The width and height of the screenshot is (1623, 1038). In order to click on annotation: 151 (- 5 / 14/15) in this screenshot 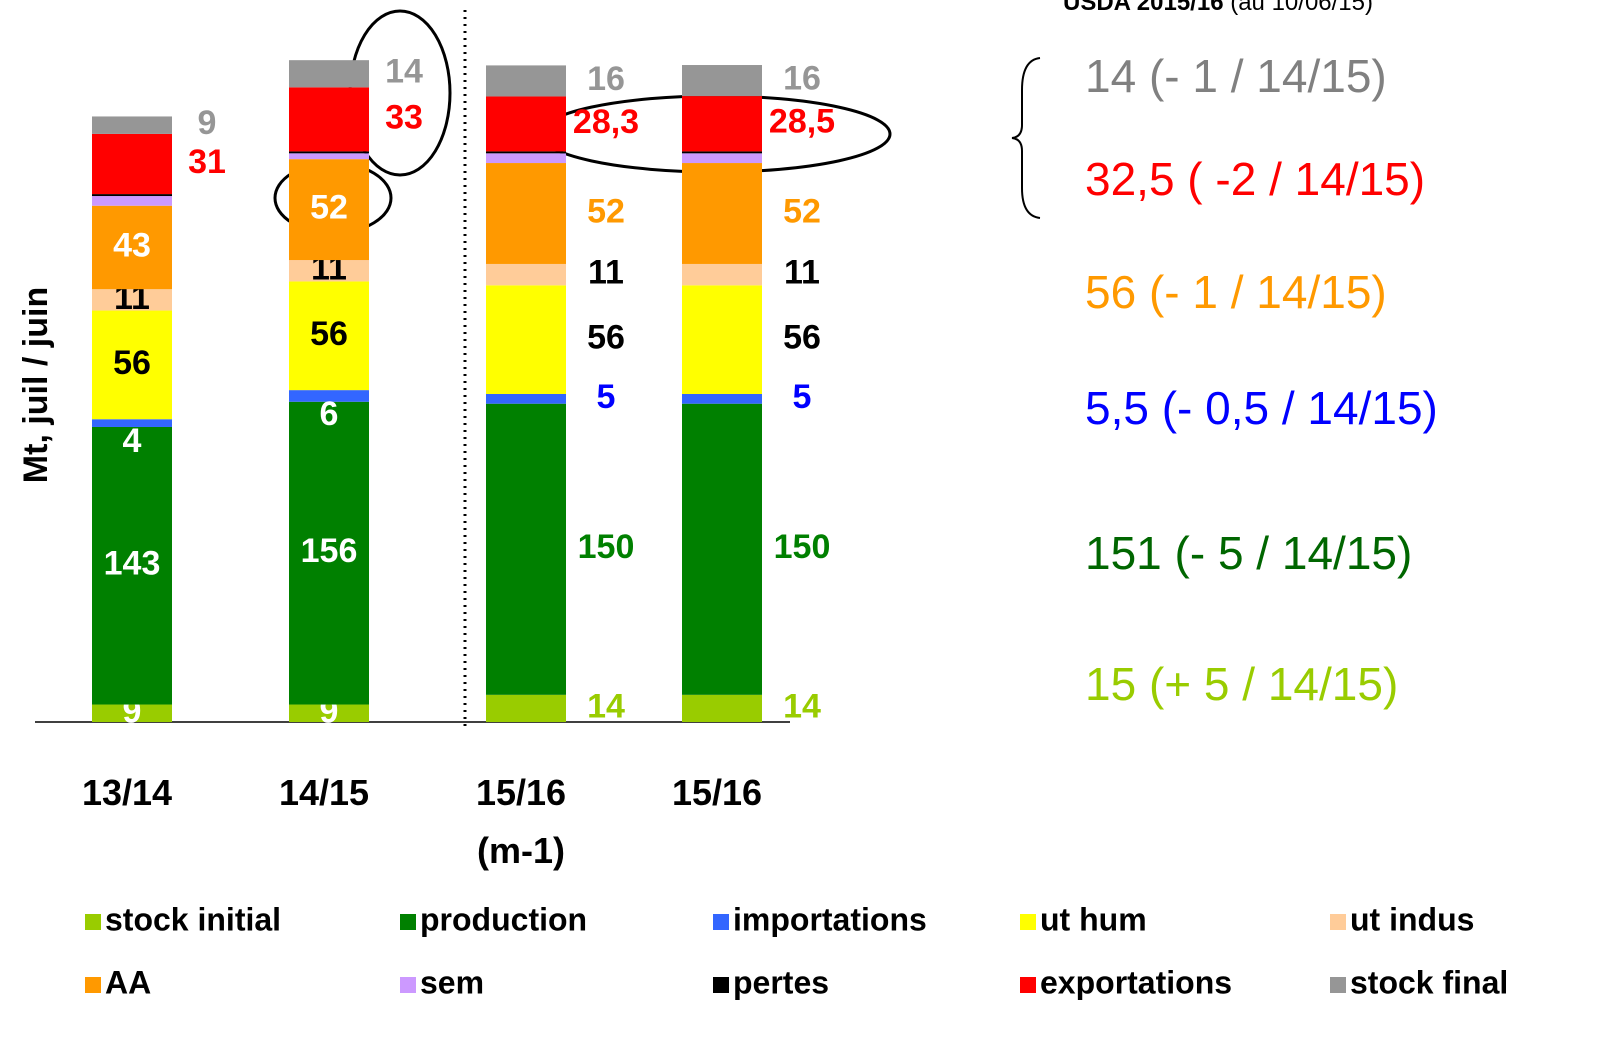, I will do `click(1248, 553)`.